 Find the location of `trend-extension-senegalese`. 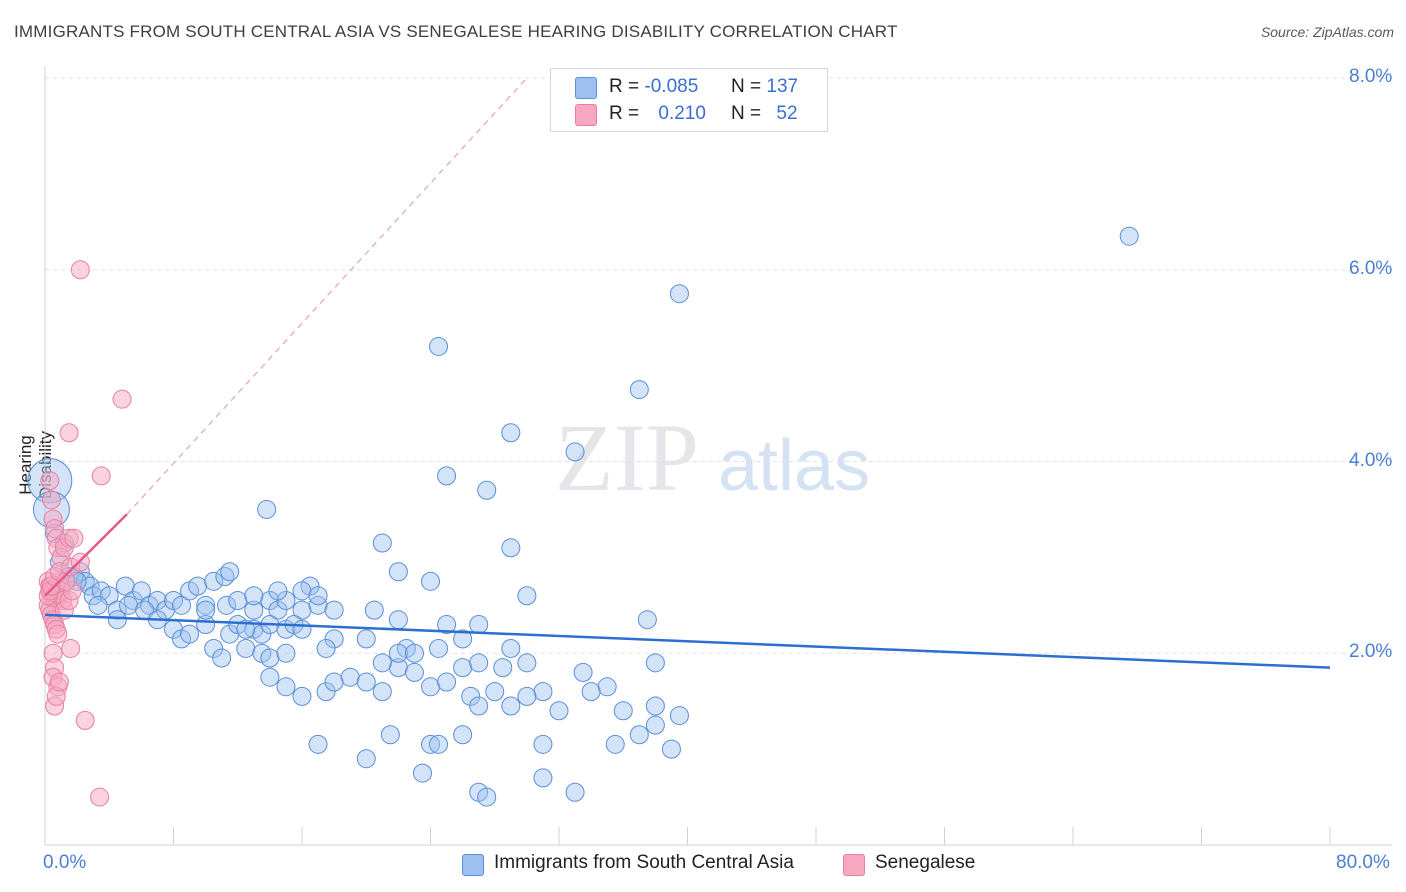

trend-extension-senegalese is located at coordinates (327, 296).